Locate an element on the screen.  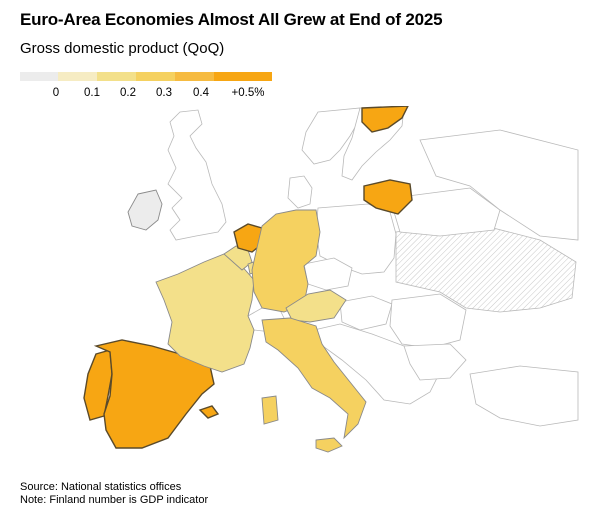
country-romania is located at coordinates (428, 321).